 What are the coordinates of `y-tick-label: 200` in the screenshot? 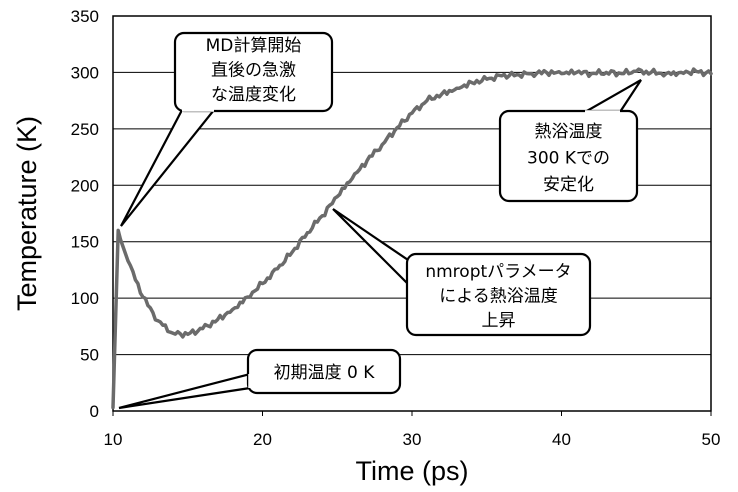 It's located at (85, 185).